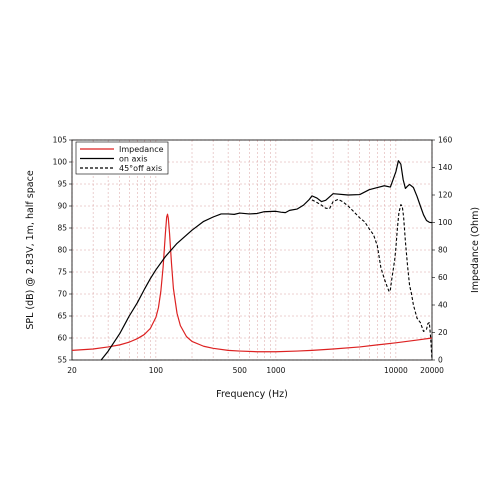  What do you see at coordinates (60, 162) in the screenshot?
I see `left-tick-label: 100` at bounding box center [60, 162].